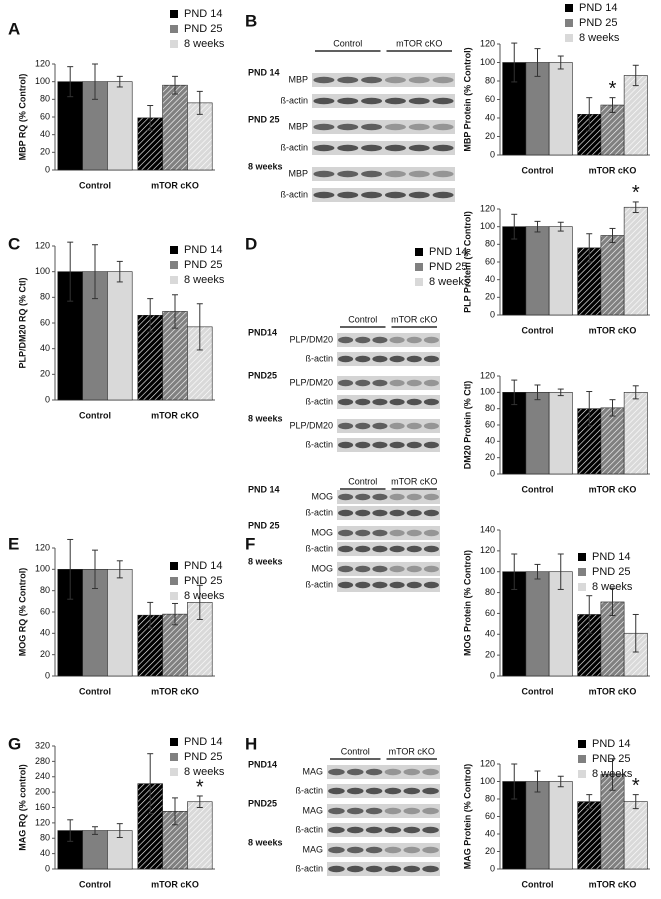 Image resolution: width=661 pixels, height=899 pixels. Describe the element at coordinates (264, 525) in the screenshot. I see `section-label: PND 25` at that location.